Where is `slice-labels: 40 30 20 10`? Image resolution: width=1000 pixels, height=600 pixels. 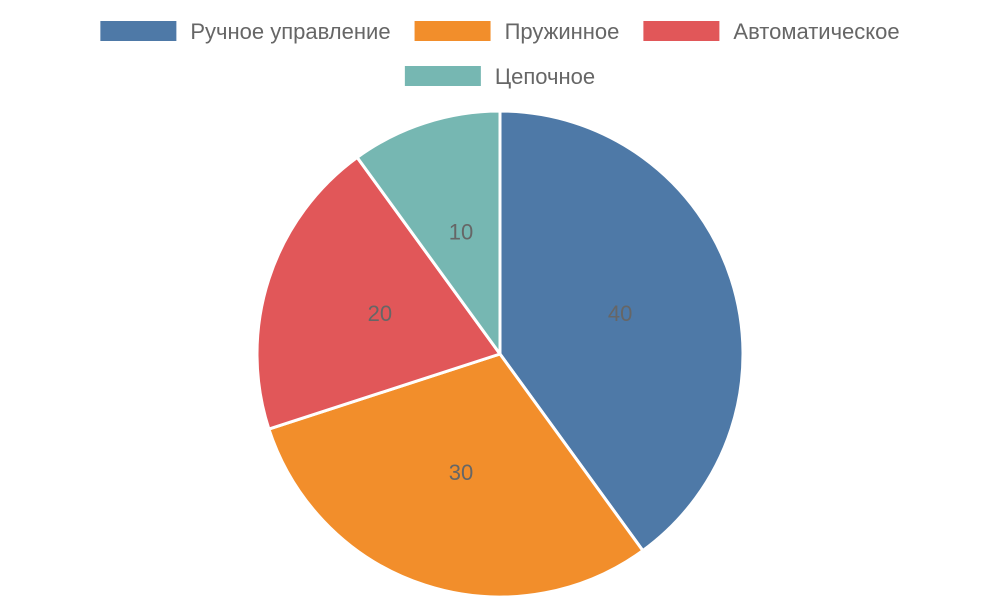
slice-labels: 40 30 20 10 is located at coordinates (500, 352).